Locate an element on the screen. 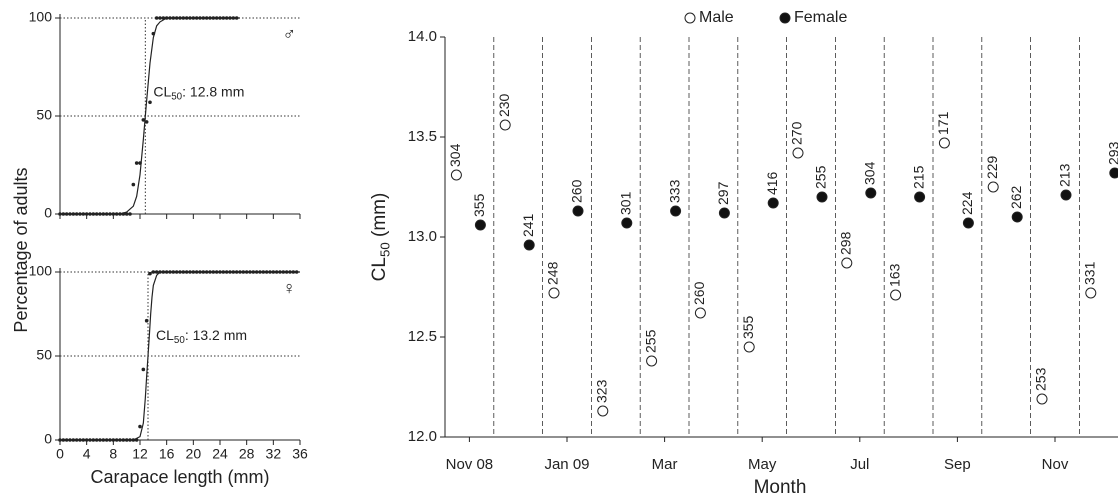 This screenshot has height=501, width=1118. sample-size-label: 270 is located at coordinates (797, 133).